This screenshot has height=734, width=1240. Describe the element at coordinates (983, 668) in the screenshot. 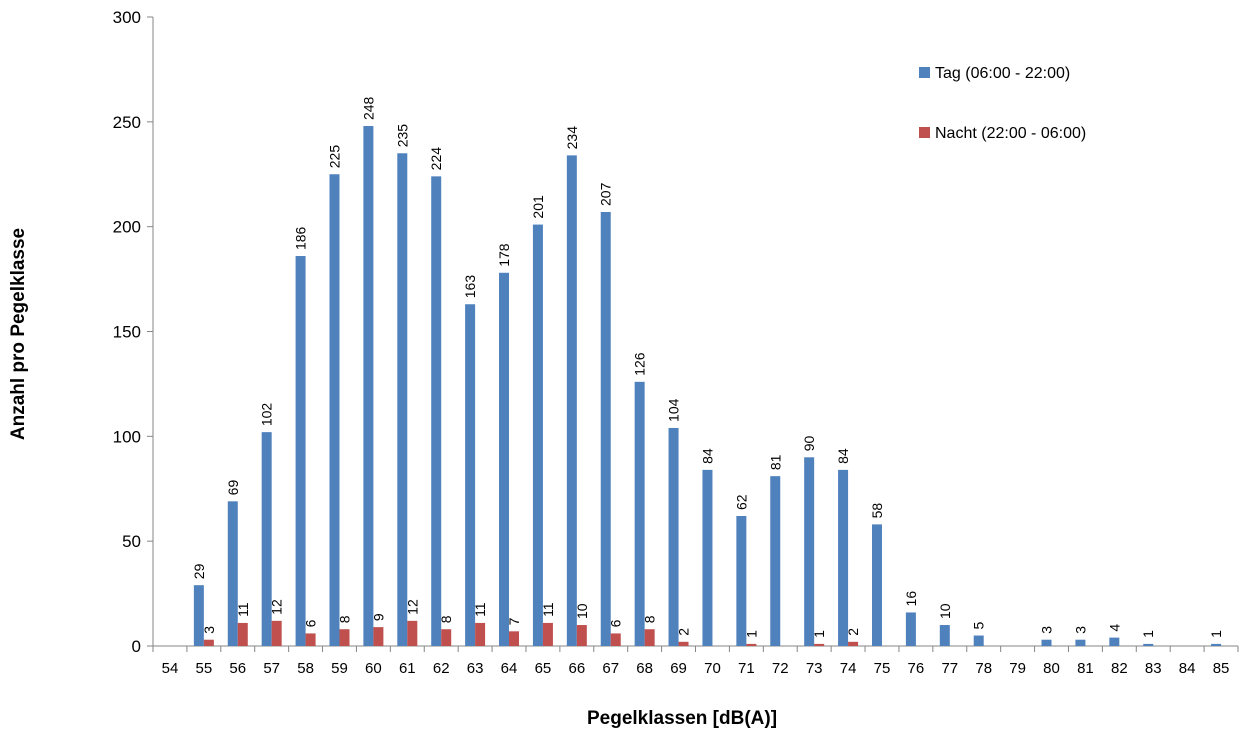

I see `x-tick-label: 78` at that location.